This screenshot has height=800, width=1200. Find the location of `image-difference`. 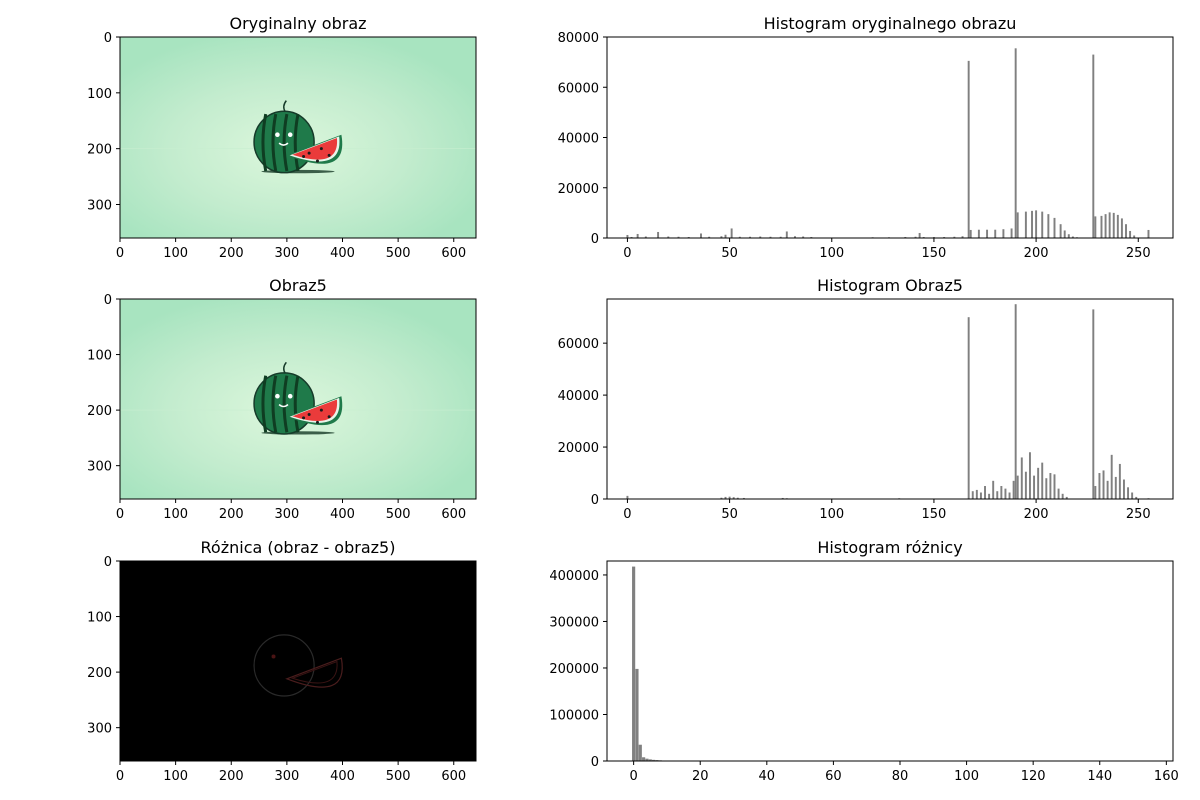

image-difference is located at coordinates (298, 661).